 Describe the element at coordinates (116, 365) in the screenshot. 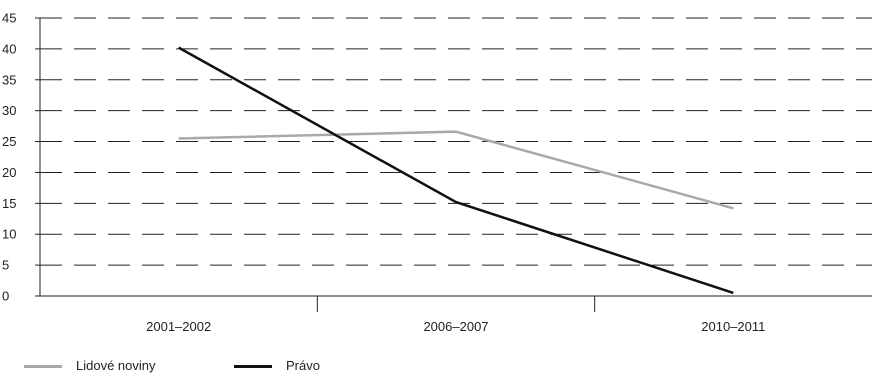

I see `legend-label-lidove-noviny: Lidové noviny` at that location.